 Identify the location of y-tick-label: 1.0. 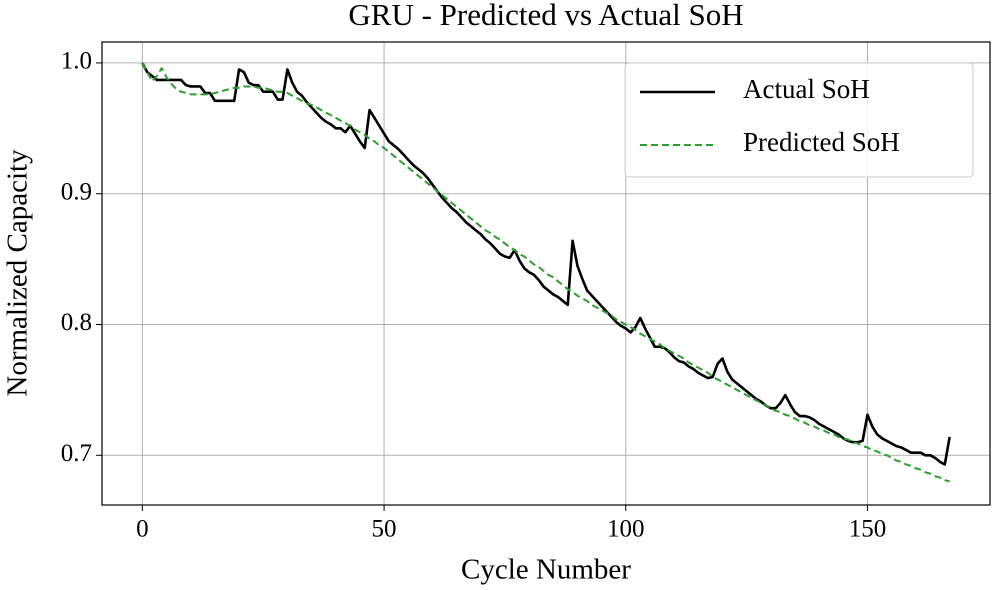
(76, 61).